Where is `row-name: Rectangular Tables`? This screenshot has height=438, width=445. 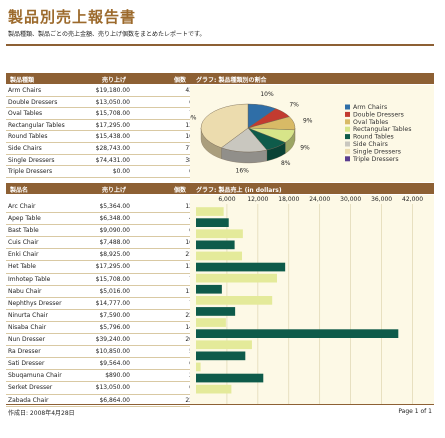 row-name: Rectangular Tables is located at coordinates (36, 125).